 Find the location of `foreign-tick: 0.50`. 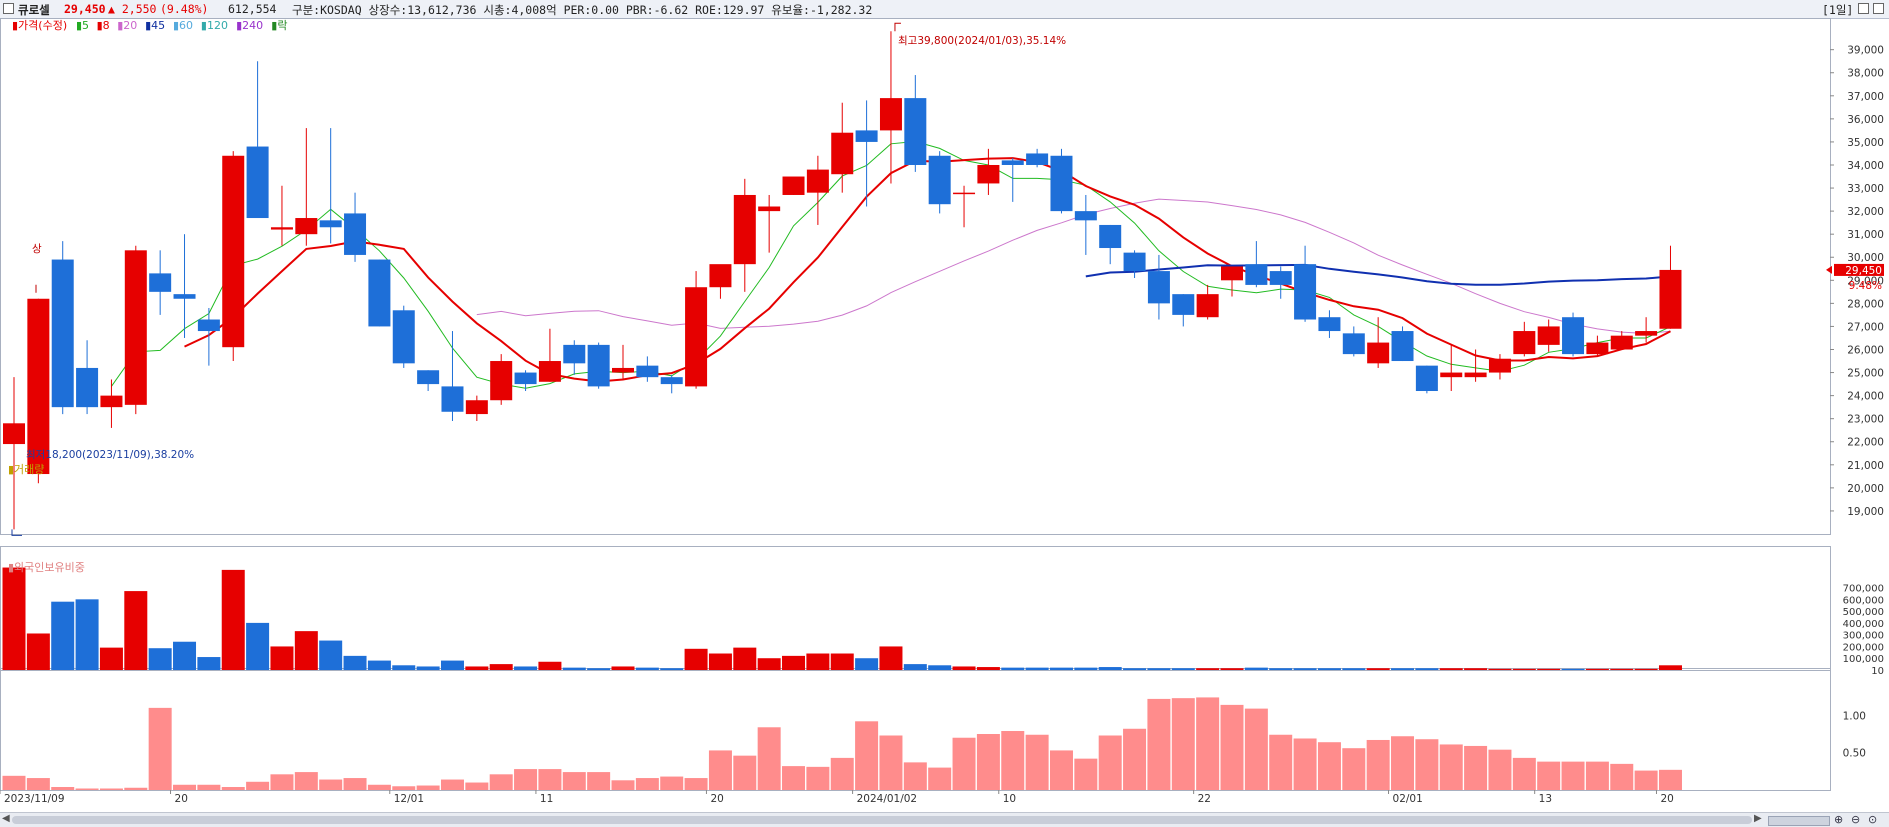

foreign-tick: 0.50 is located at coordinates (1854, 754).